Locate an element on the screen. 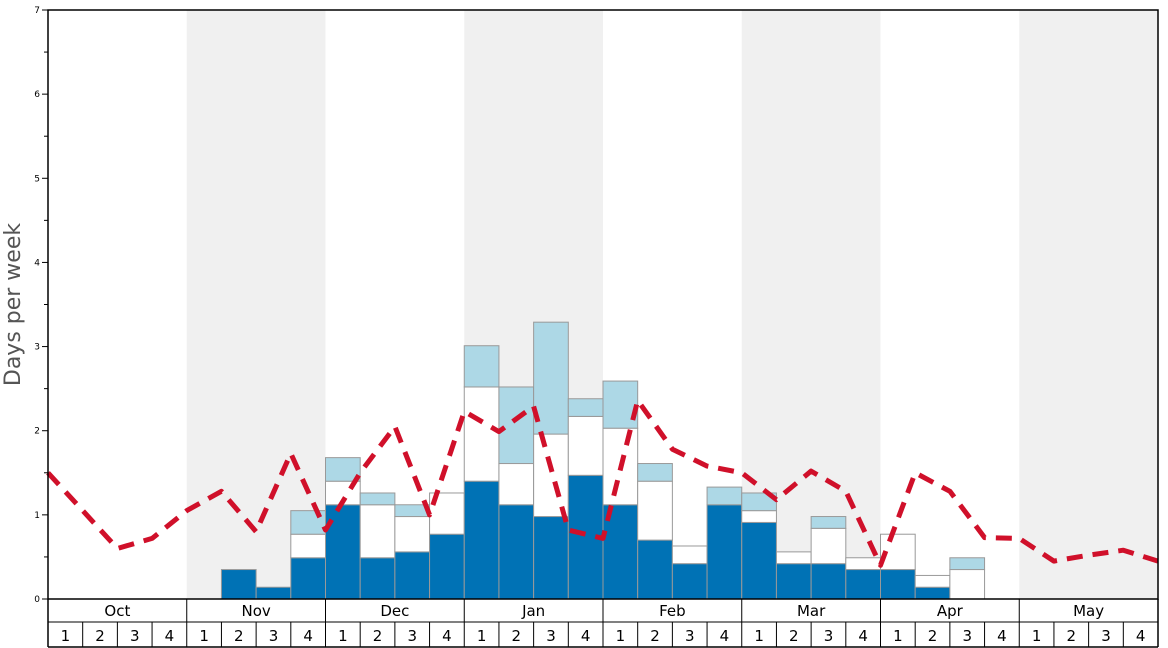 Image resolution: width=1168 pixels, height=648 pixels. y-tick-label: 2 is located at coordinates (37, 432).